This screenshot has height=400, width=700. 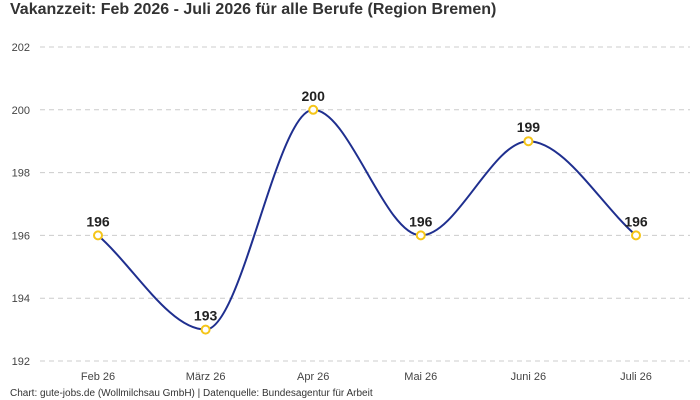 I want to click on x-tick-label: Feb 26, so click(x=98, y=377).